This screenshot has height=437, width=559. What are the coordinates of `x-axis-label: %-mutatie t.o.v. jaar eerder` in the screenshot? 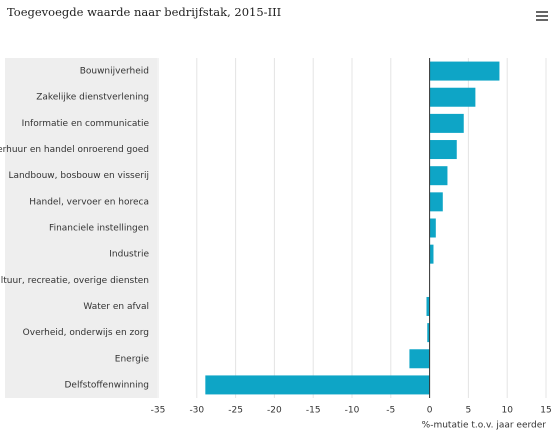 It's located at (484, 426).